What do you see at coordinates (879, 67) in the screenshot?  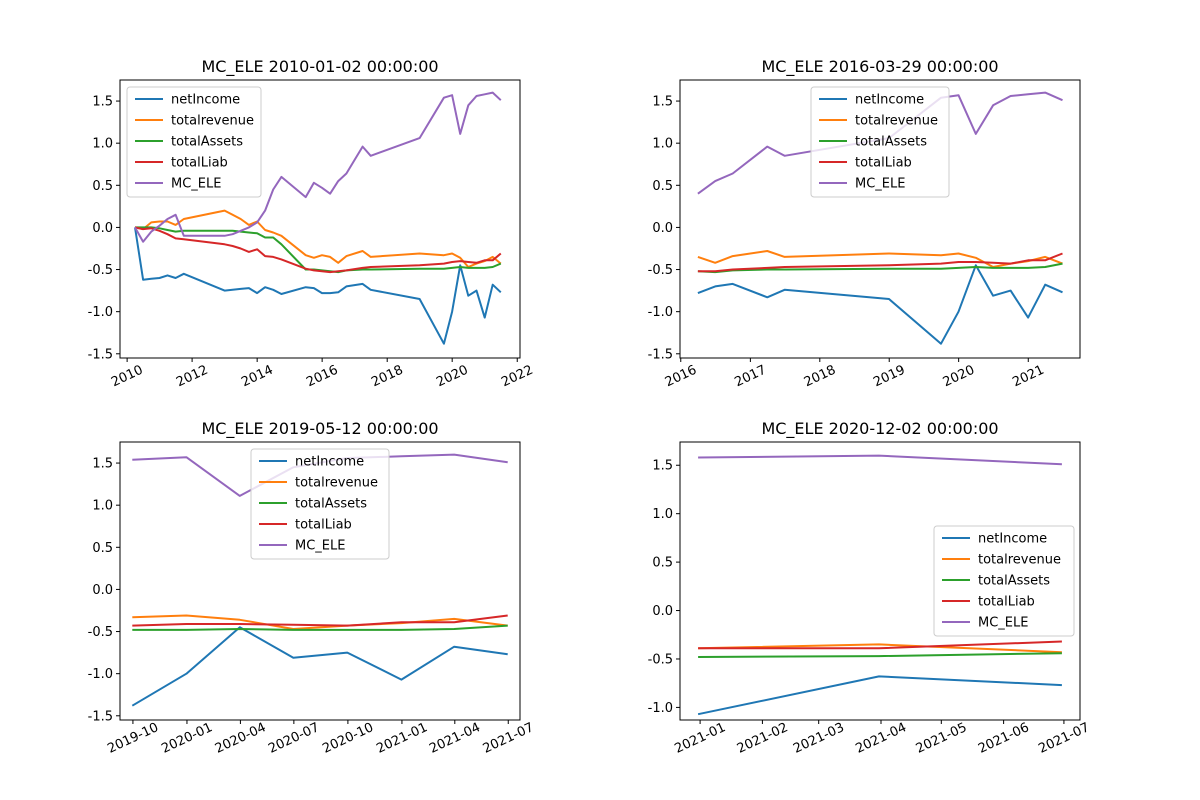 I see `chart-title: MC_ELE 2016-03-29 00:00:00` at bounding box center [879, 67].